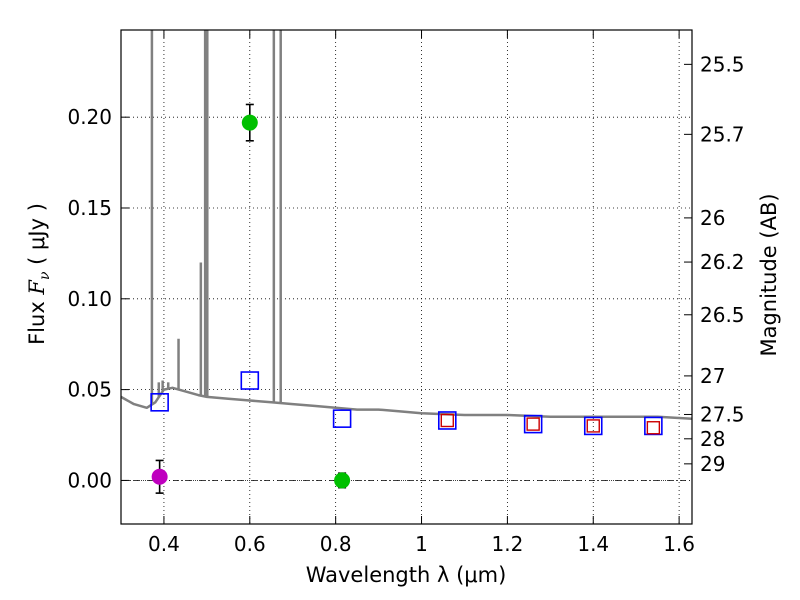 The width and height of the screenshot is (800, 600). What do you see at coordinates (722, 64) in the screenshot?
I see `y2-tick-label: 25.5` at bounding box center [722, 64].